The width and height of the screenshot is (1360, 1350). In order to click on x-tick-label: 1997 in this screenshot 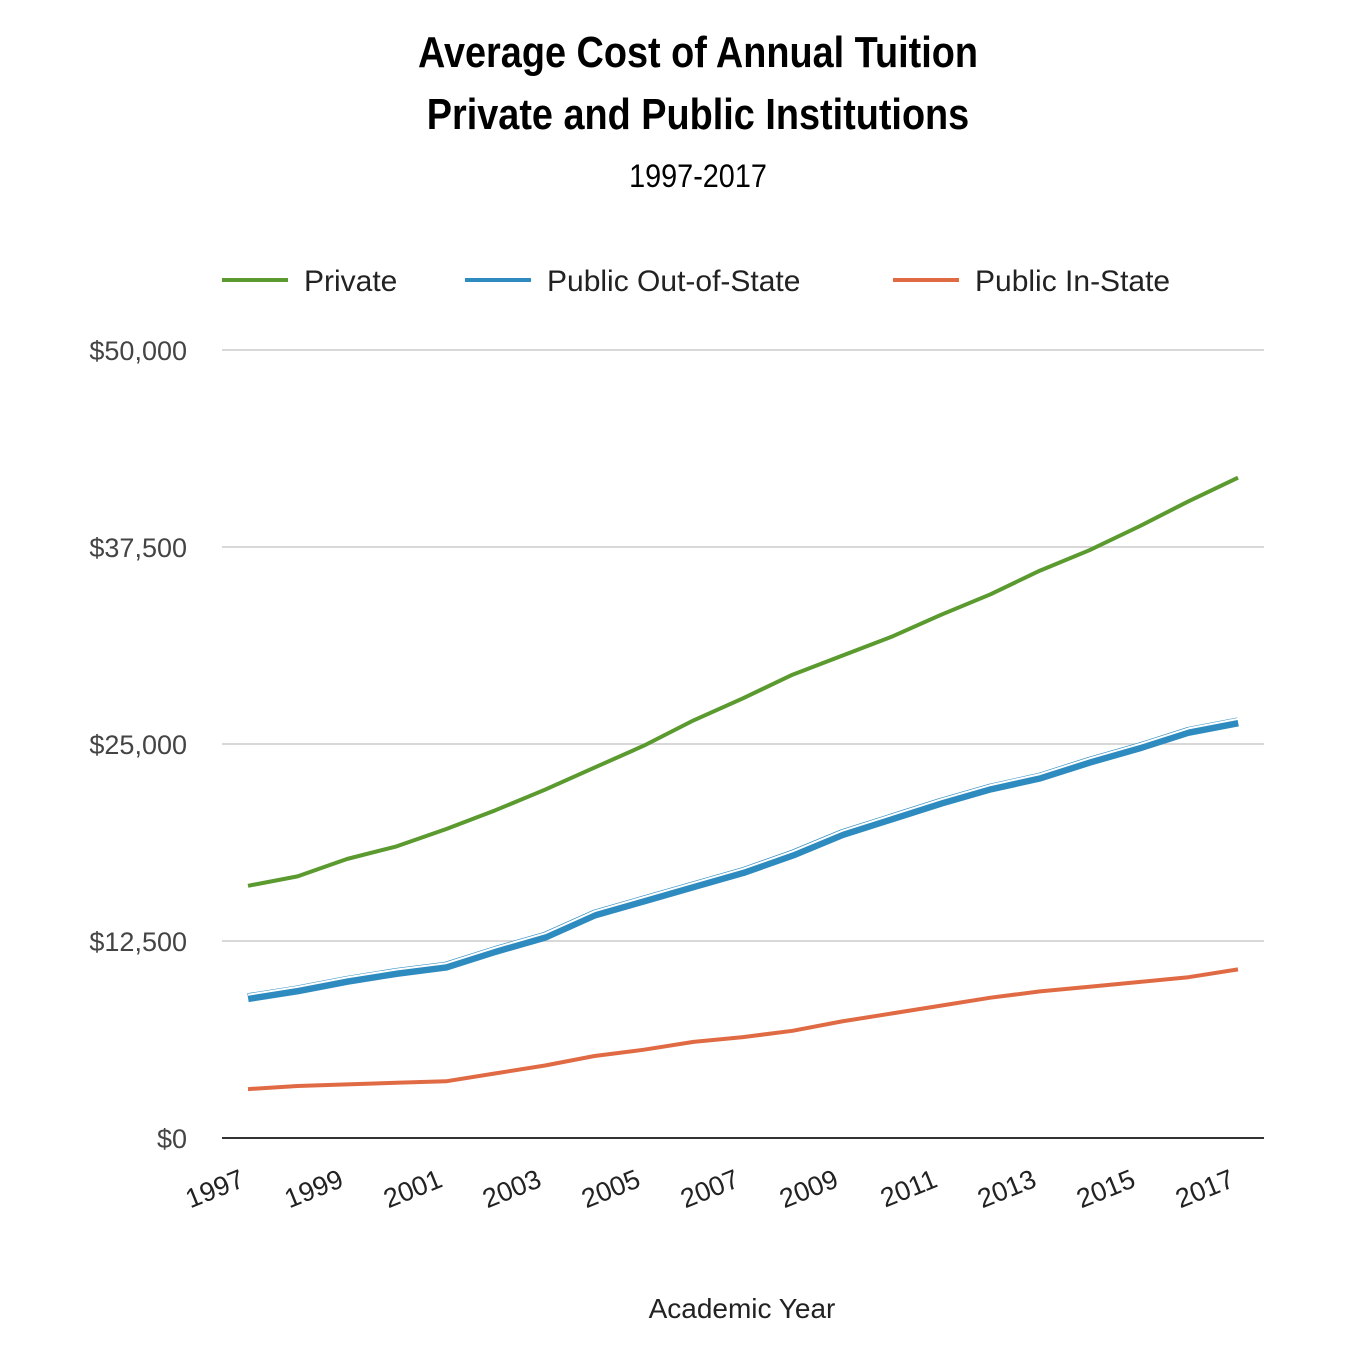, I will do `click(214, 1189)`.